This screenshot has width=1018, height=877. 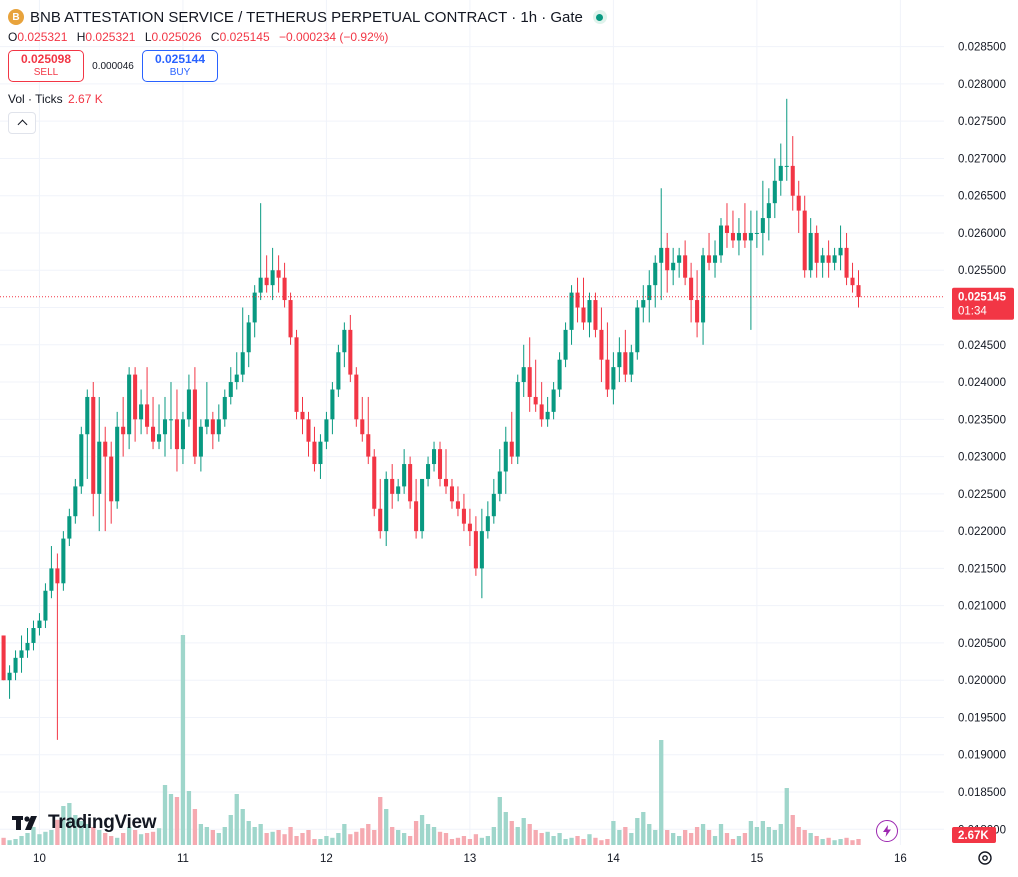 I want to click on price-tick-label: 0.021000, so click(x=982, y=607).